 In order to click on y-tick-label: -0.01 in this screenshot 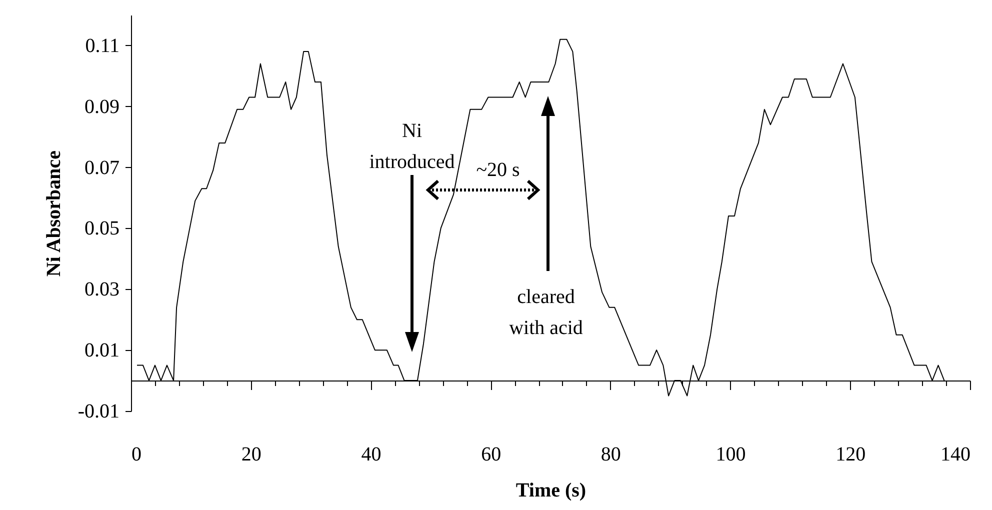, I will do `click(99, 411)`.